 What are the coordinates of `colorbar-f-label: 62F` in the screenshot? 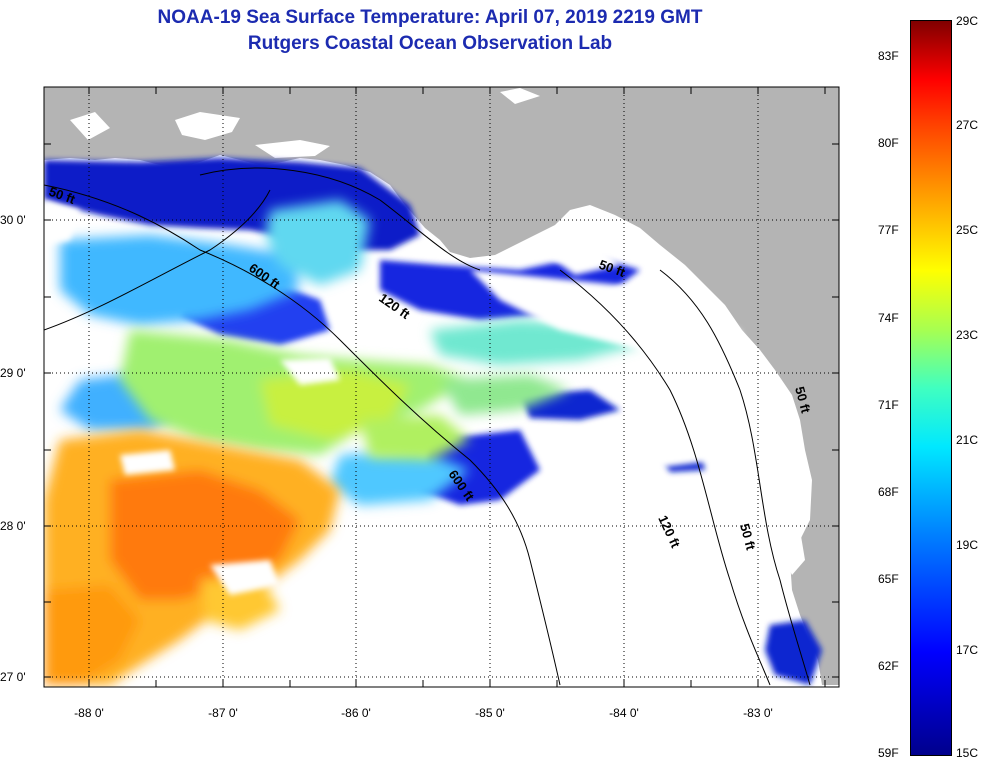 It's located at (888, 666).